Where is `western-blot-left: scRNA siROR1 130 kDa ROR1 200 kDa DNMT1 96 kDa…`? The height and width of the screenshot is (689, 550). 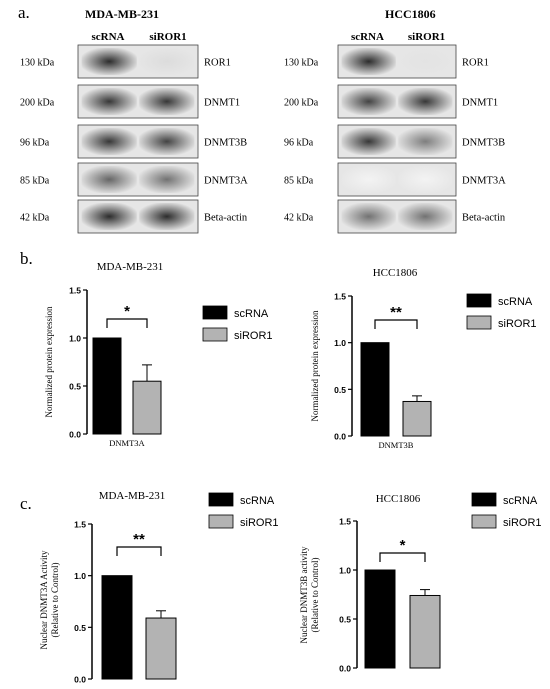 western-blot-left: scRNA siROR1 130 kDa ROR1 200 kDa DNMT1 96 kDa… is located at coordinates (134, 132).